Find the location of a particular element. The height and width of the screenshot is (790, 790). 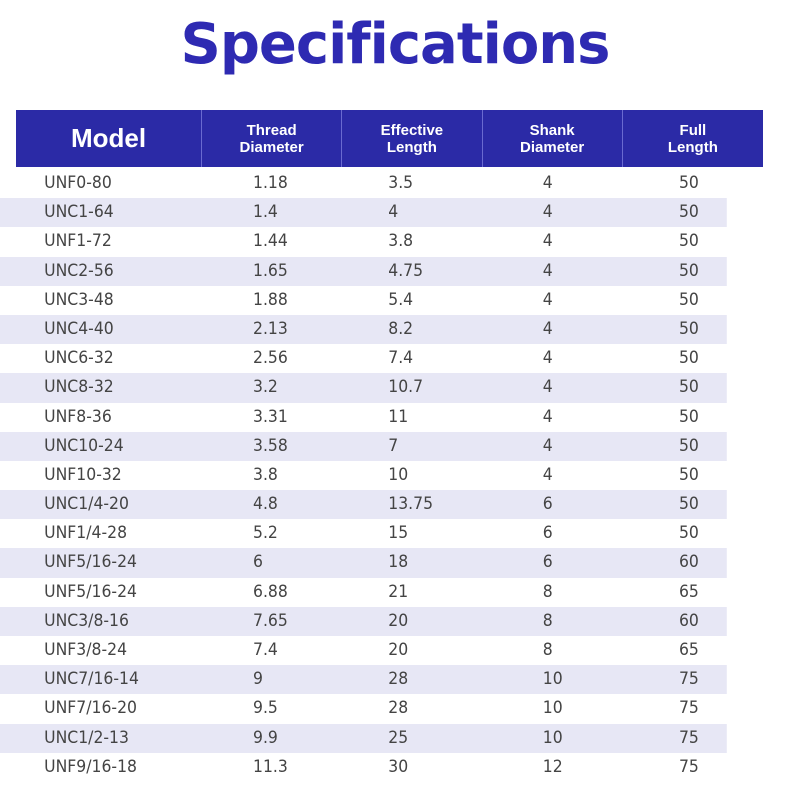

cell-model: UNC3/8-16 is located at coordinates (86, 620).